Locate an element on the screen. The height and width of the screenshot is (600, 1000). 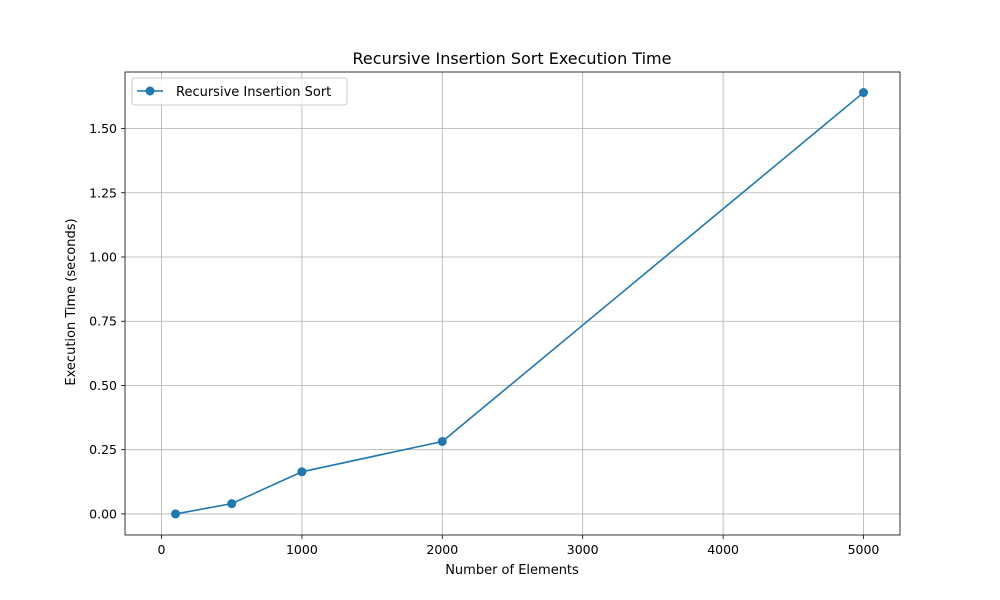
x-axis-label: Number of Elements is located at coordinates (512, 570).